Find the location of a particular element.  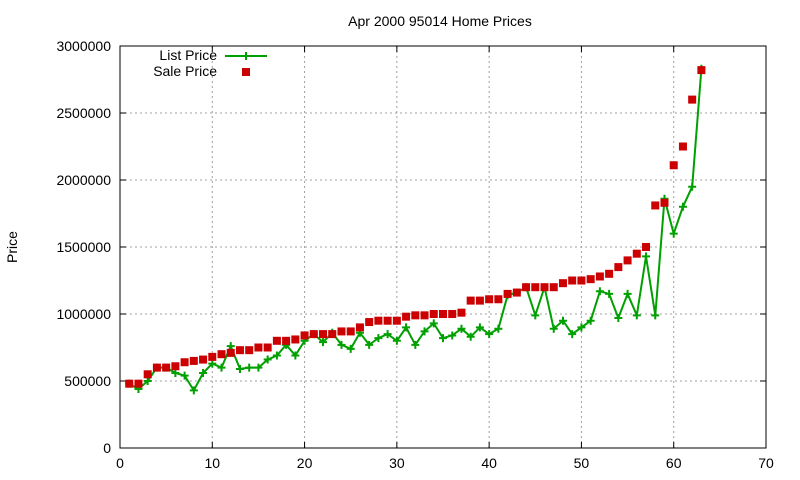

y-tick-label: 1500000 is located at coordinates (83, 247).